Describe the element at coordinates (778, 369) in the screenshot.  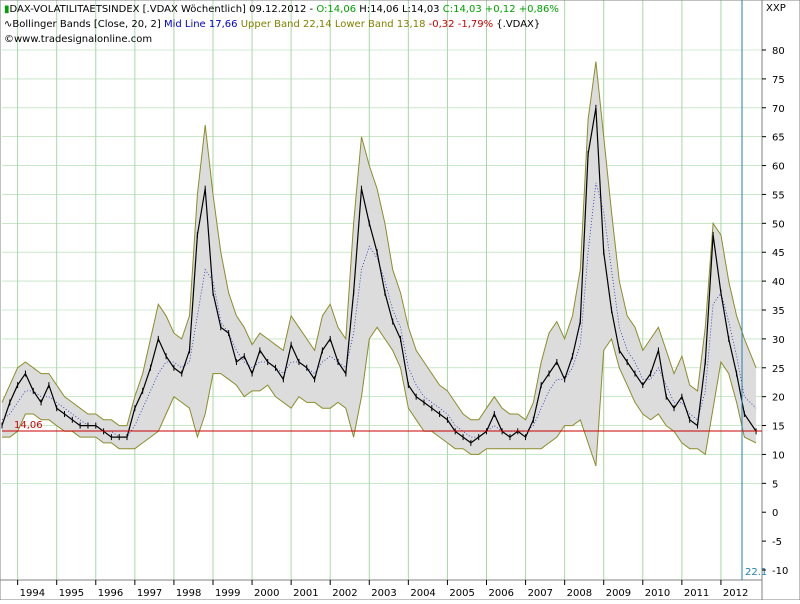
I see `y-tick-label: 25` at that location.